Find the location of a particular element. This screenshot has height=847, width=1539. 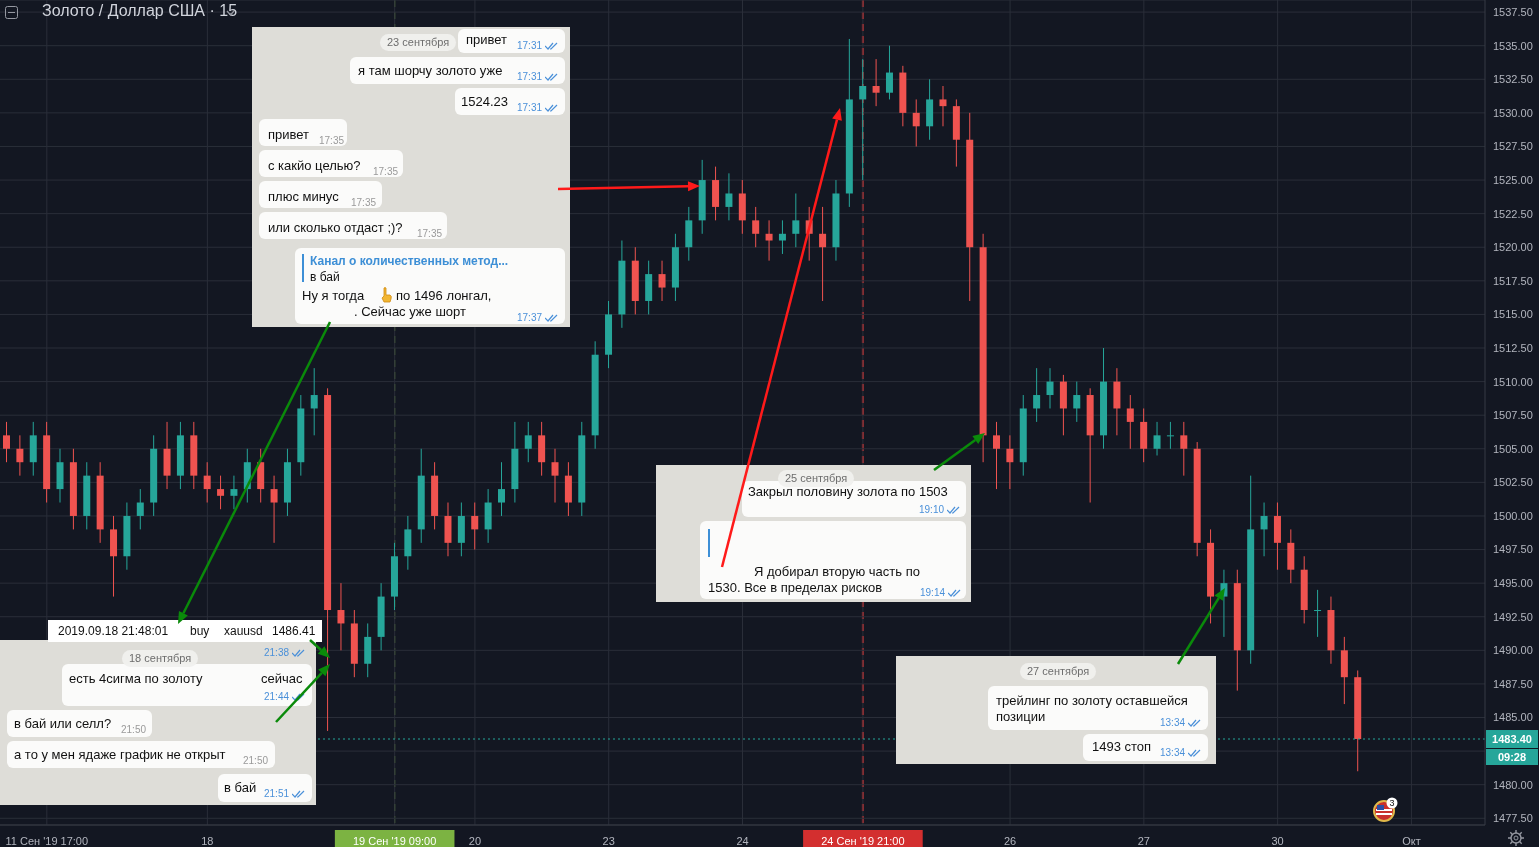

y-tick-label: 1495.00 is located at coordinates (1513, 583).